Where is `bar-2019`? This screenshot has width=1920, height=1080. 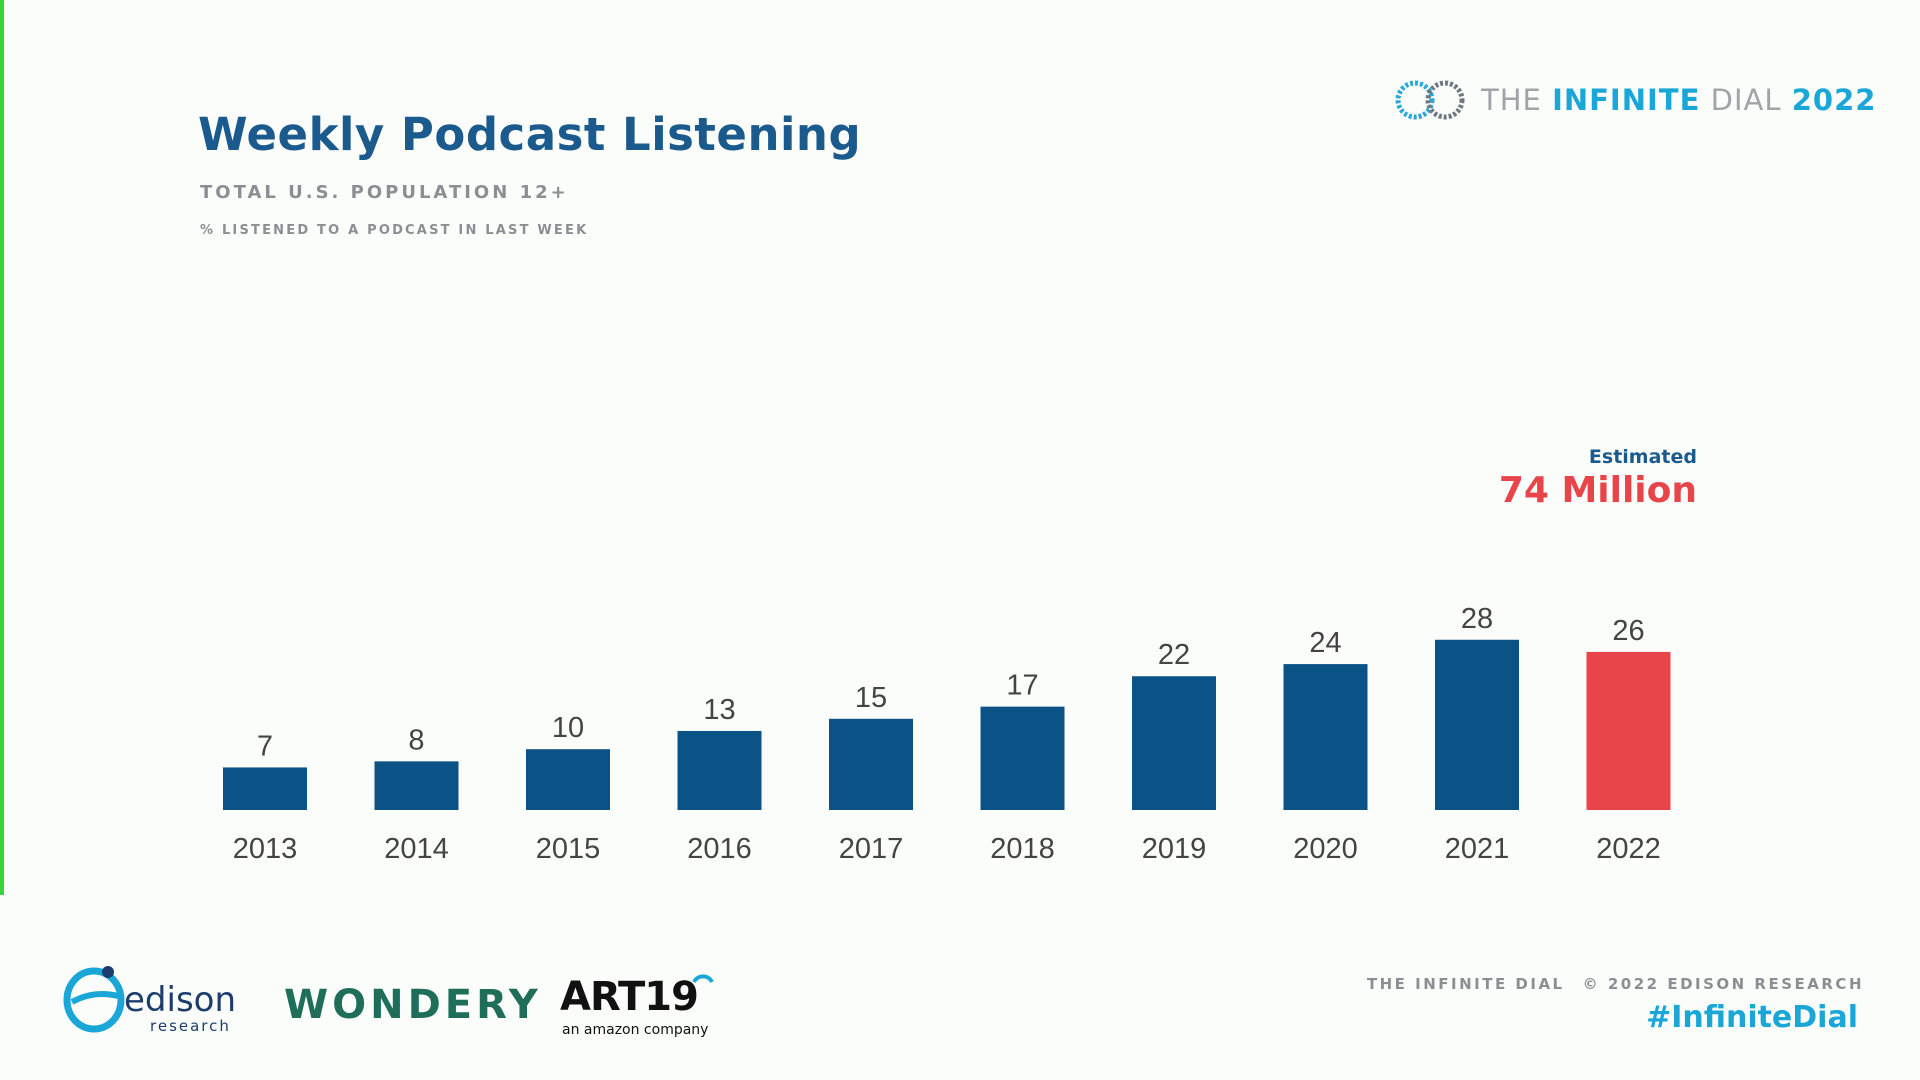 bar-2019 is located at coordinates (1174, 743).